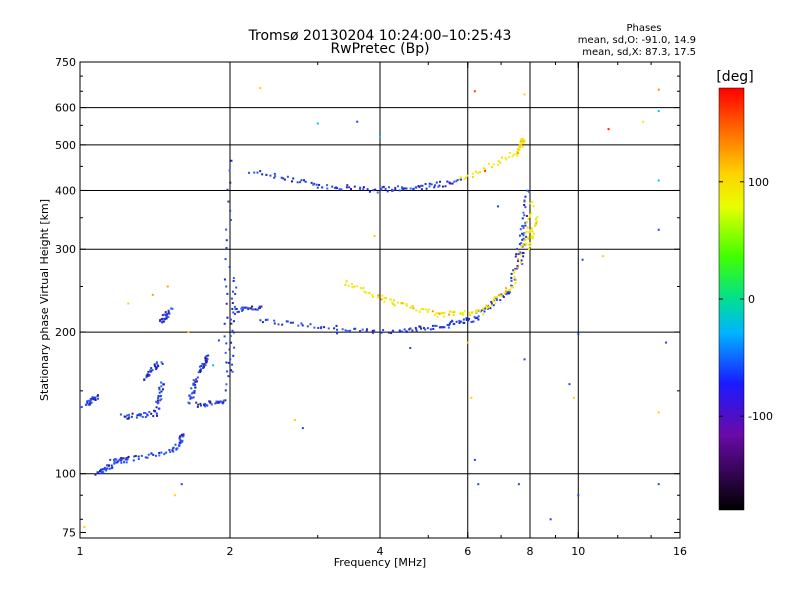 The image size is (800, 600). I want to click on chart-title: Tromsø 20130204 10:24:00–10:25:43, so click(380, 36).